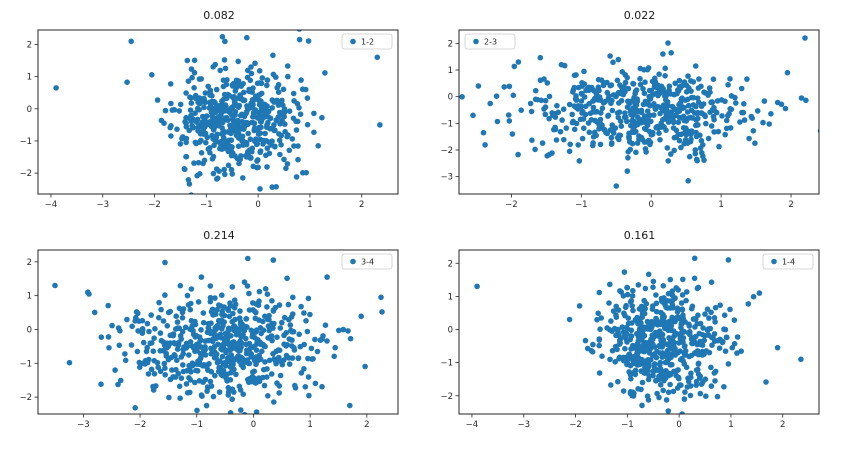 The width and height of the screenshot is (845, 467). Describe the element at coordinates (446, 178) in the screenshot. I see `y-tick-label: −3` at that location.